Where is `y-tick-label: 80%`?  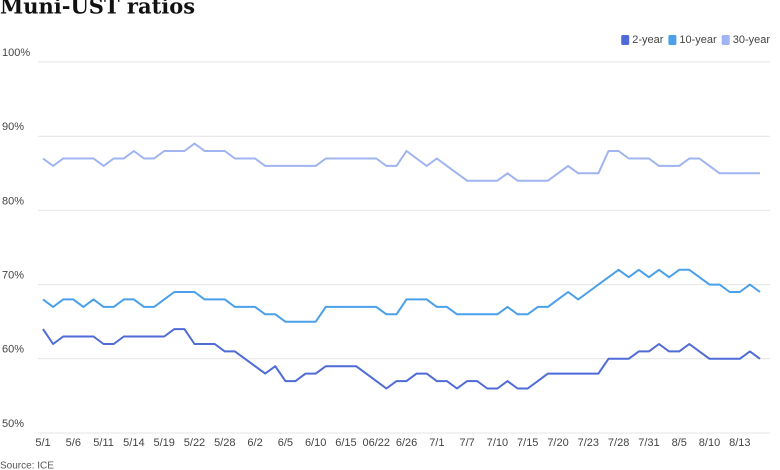 y-tick-label: 80% is located at coordinates (13, 201).